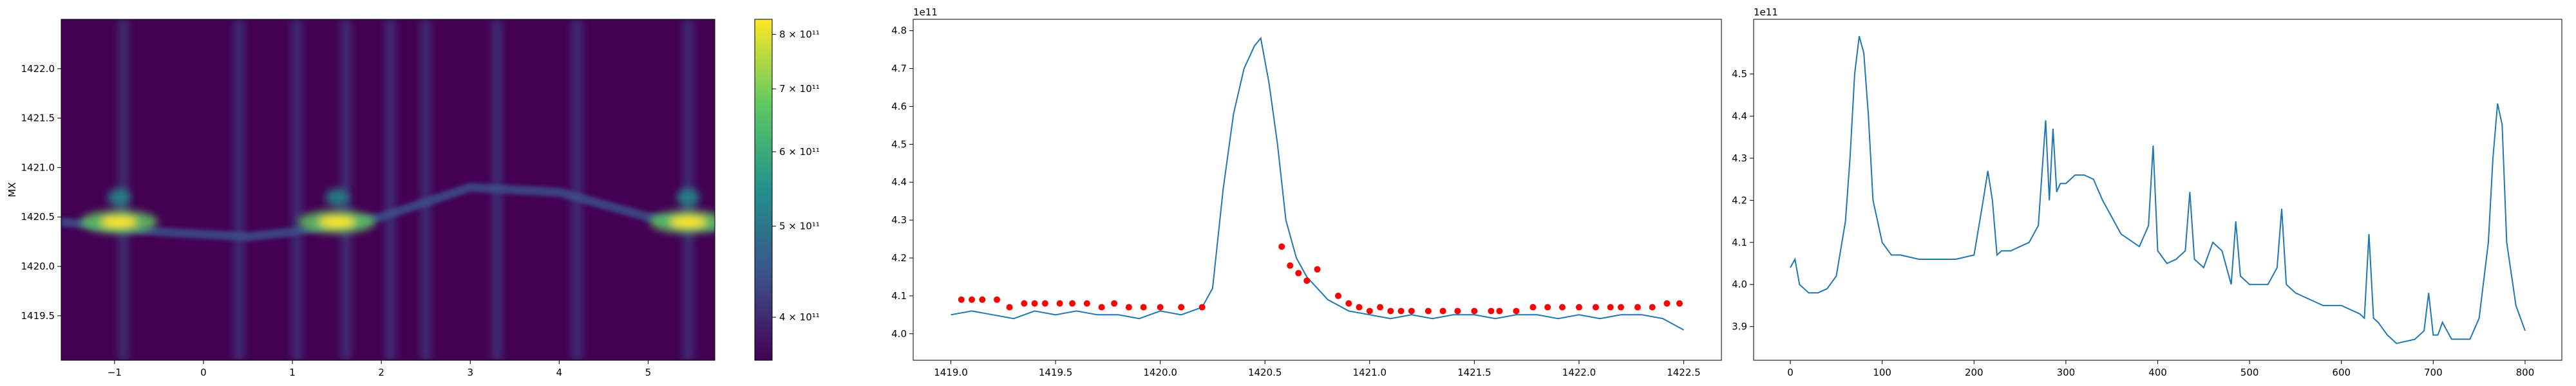 Image resolution: width=2576 pixels, height=386 pixels. I want to click on ridge-line, so click(388, 212).